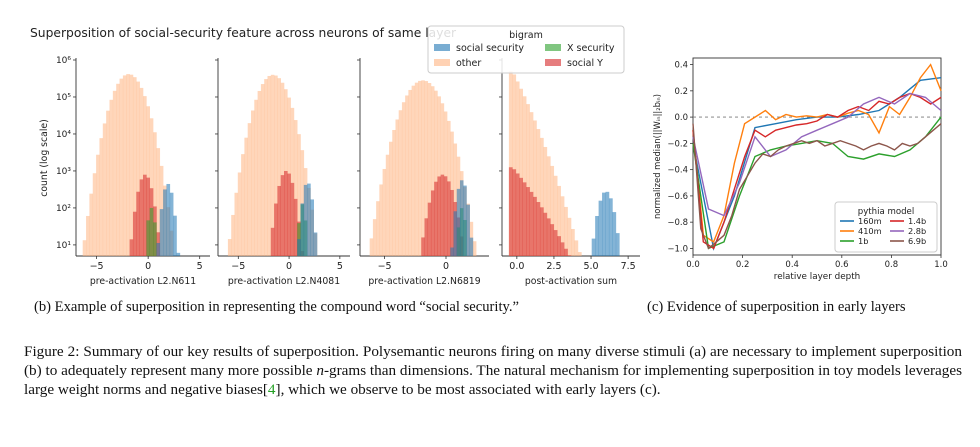  I want to click on x-tick-label: 0, so click(446, 266).